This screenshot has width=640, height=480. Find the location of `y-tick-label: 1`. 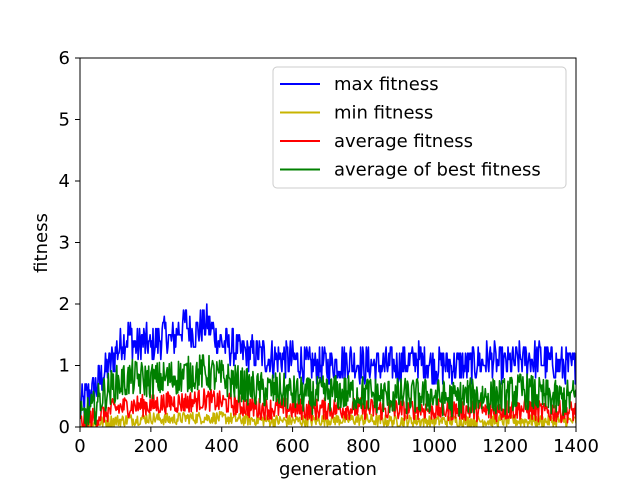

y-tick-label: 1 is located at coordinates (64, 366).